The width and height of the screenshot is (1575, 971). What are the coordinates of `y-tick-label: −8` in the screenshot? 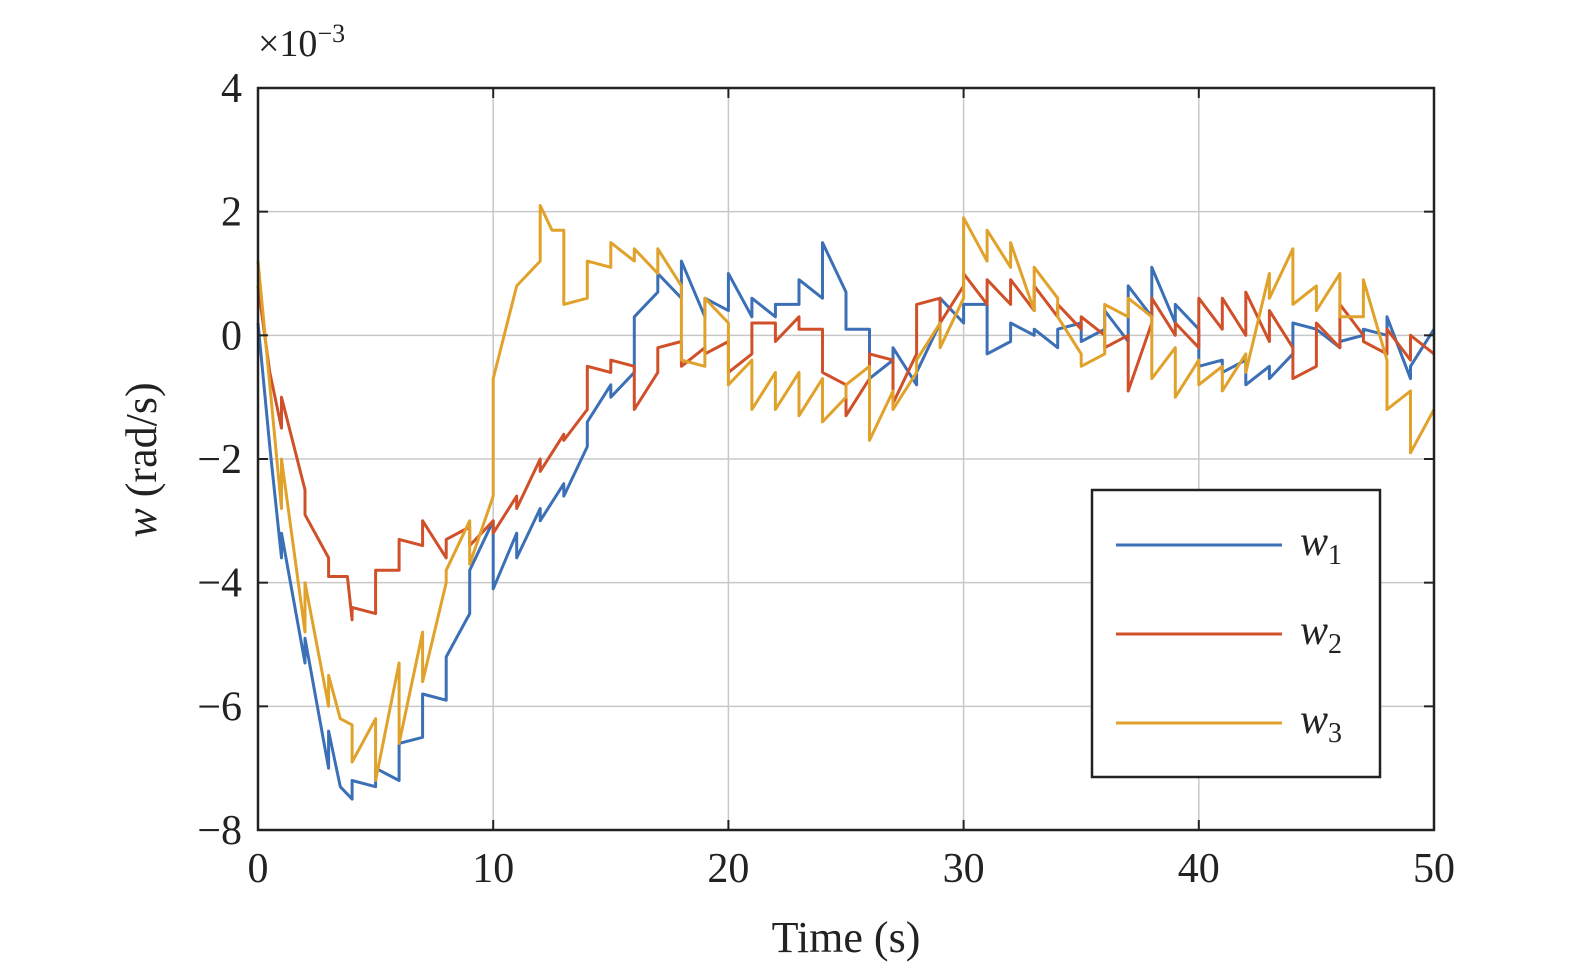 It's located at (219, 831).